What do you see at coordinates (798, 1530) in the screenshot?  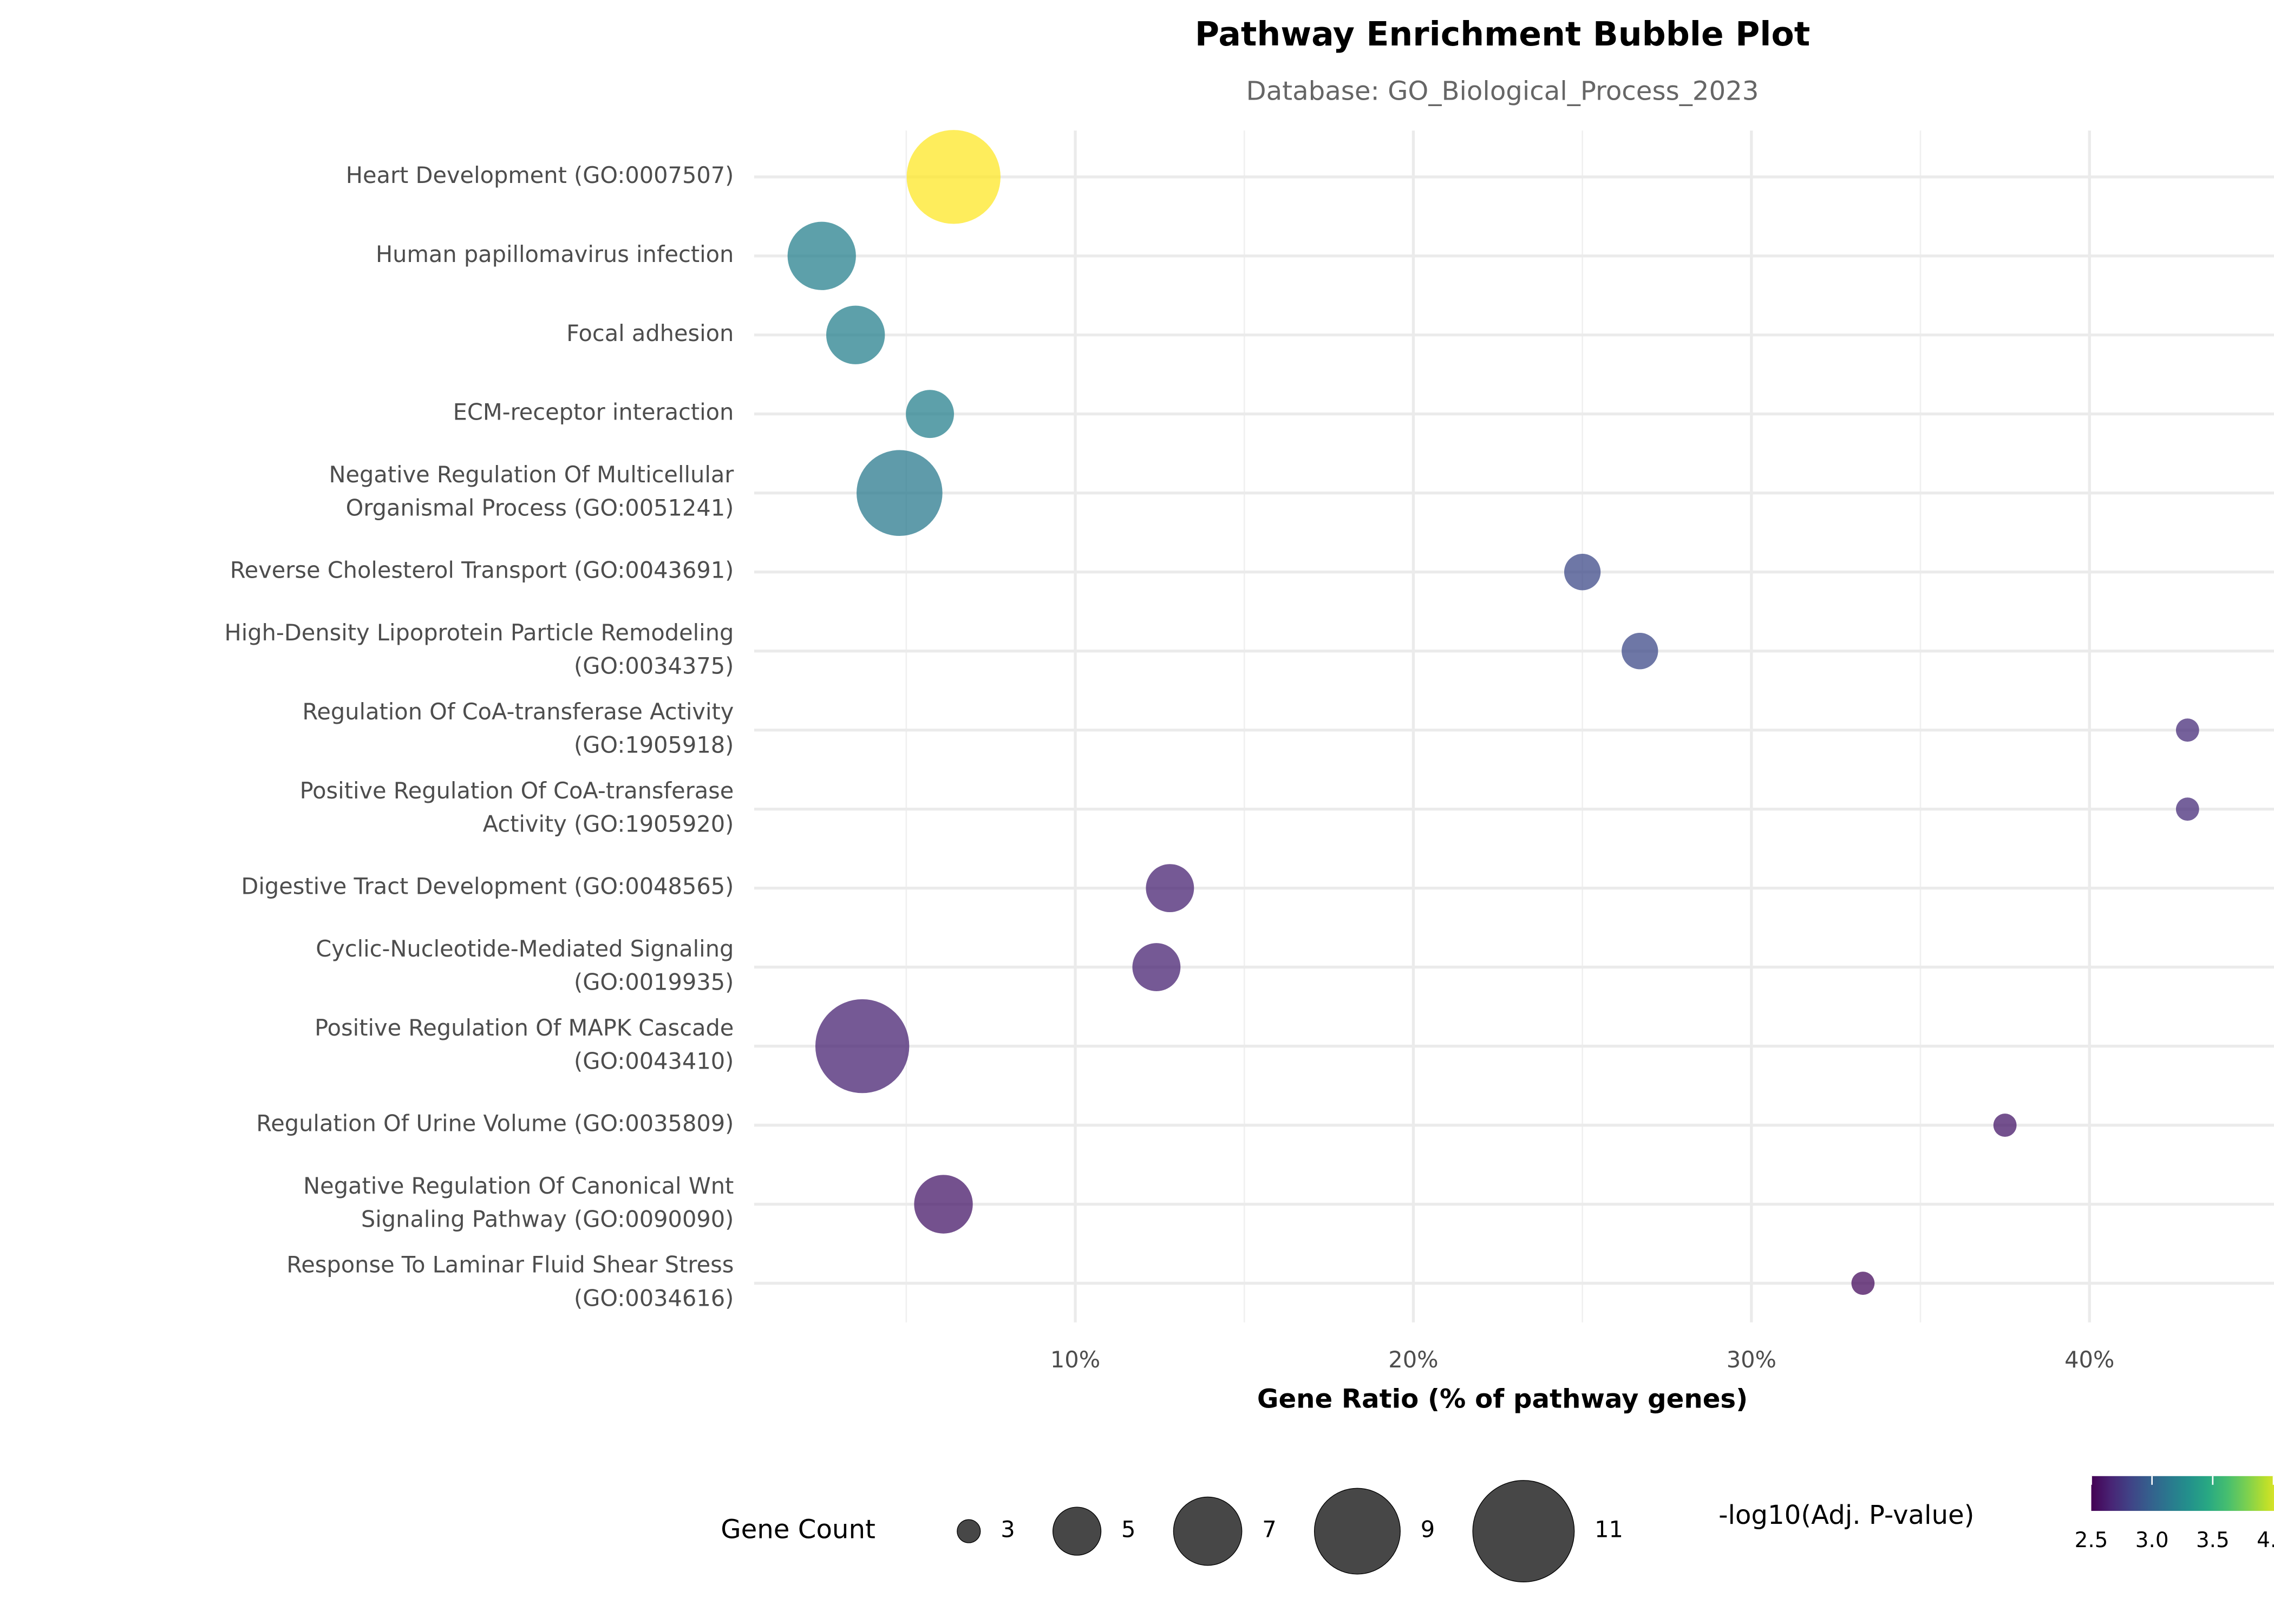 I see `size-legend-title: Gene Count` at bounding box center [798, 1530].